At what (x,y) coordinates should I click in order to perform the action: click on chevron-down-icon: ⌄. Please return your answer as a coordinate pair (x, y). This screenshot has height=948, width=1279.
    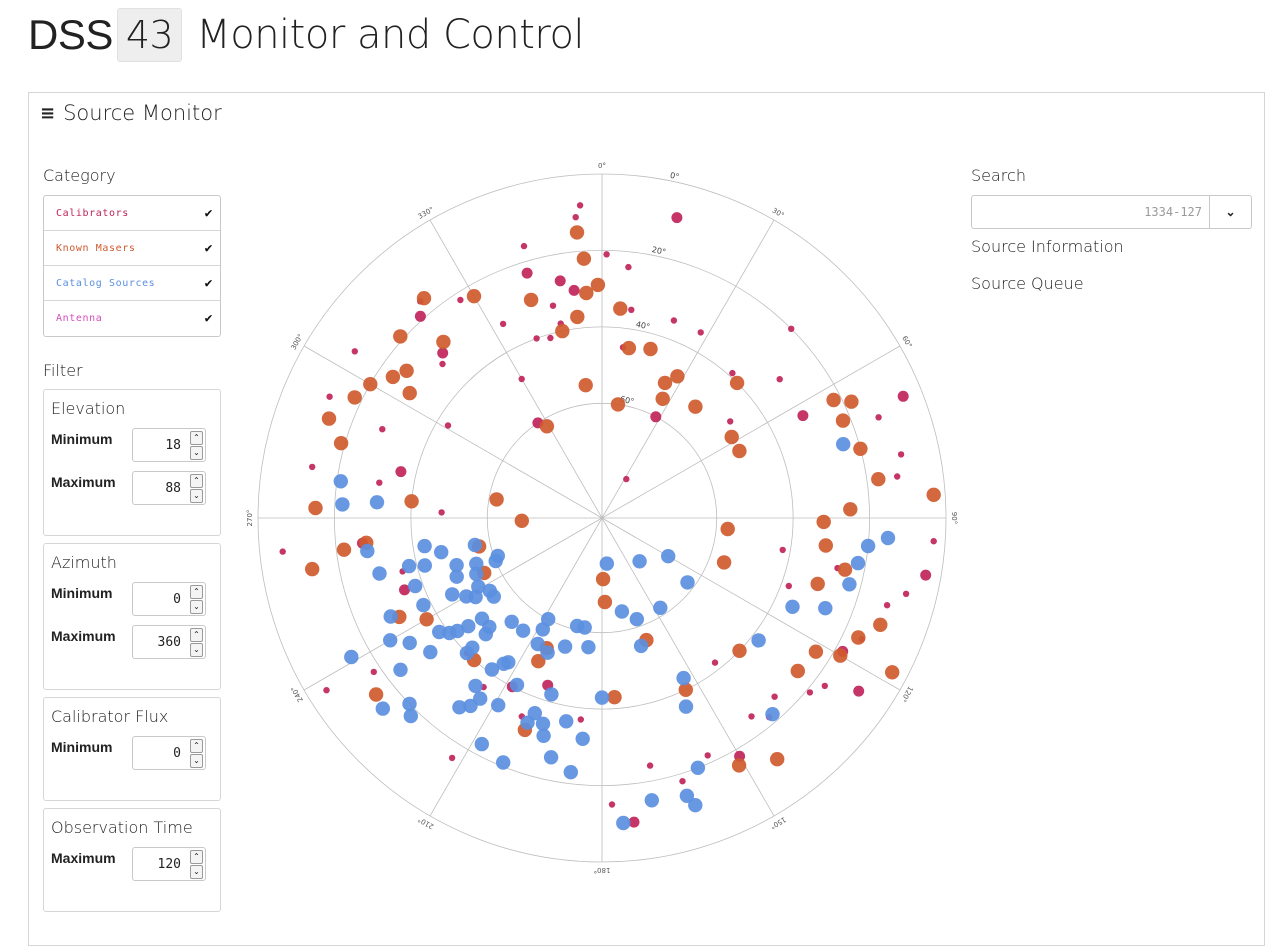
    Looking at the image, I should click on (1230, 212).